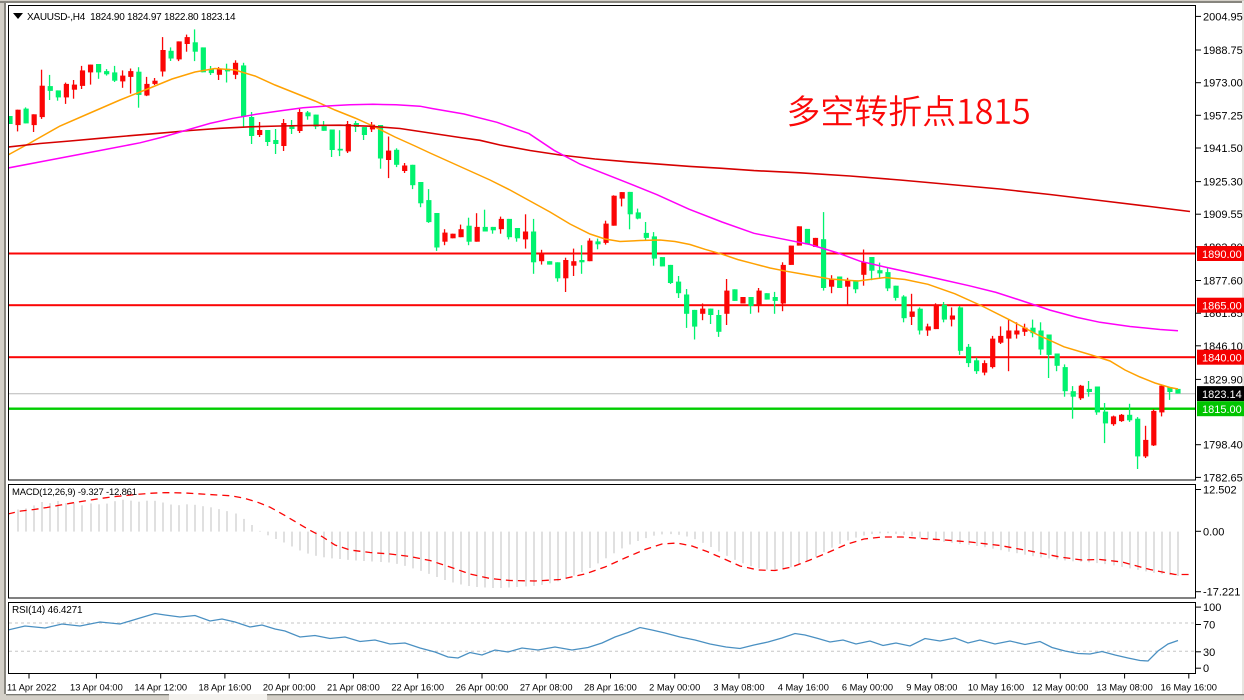 This screenshot has height=700, width=1244. What do you see at coordinates (1223, 51) in the screenshot?
I see `svg-text: 1988.75` at bounding box center [1223, 51].